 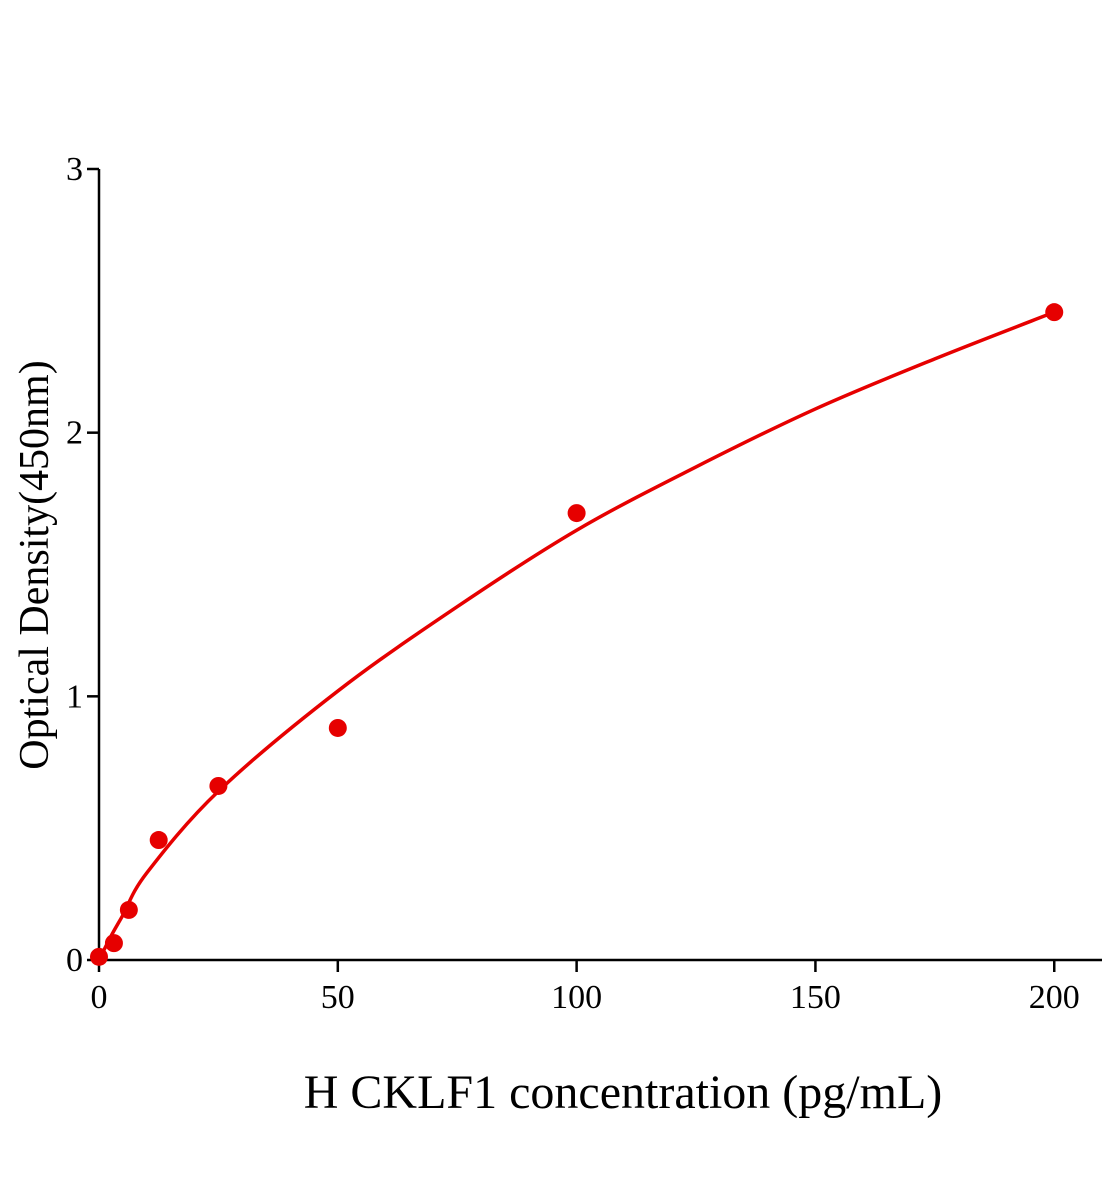 I want to click on y-tick-label: 2, so click(x=74, y=433).